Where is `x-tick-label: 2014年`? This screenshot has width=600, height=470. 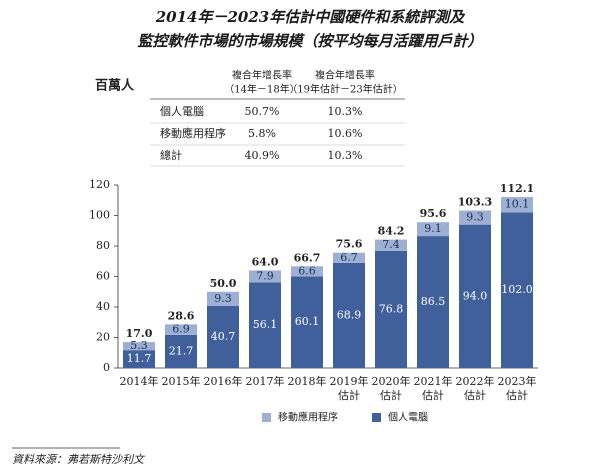
x-tick-label: 2014年 is located at coordinates (139, 381).